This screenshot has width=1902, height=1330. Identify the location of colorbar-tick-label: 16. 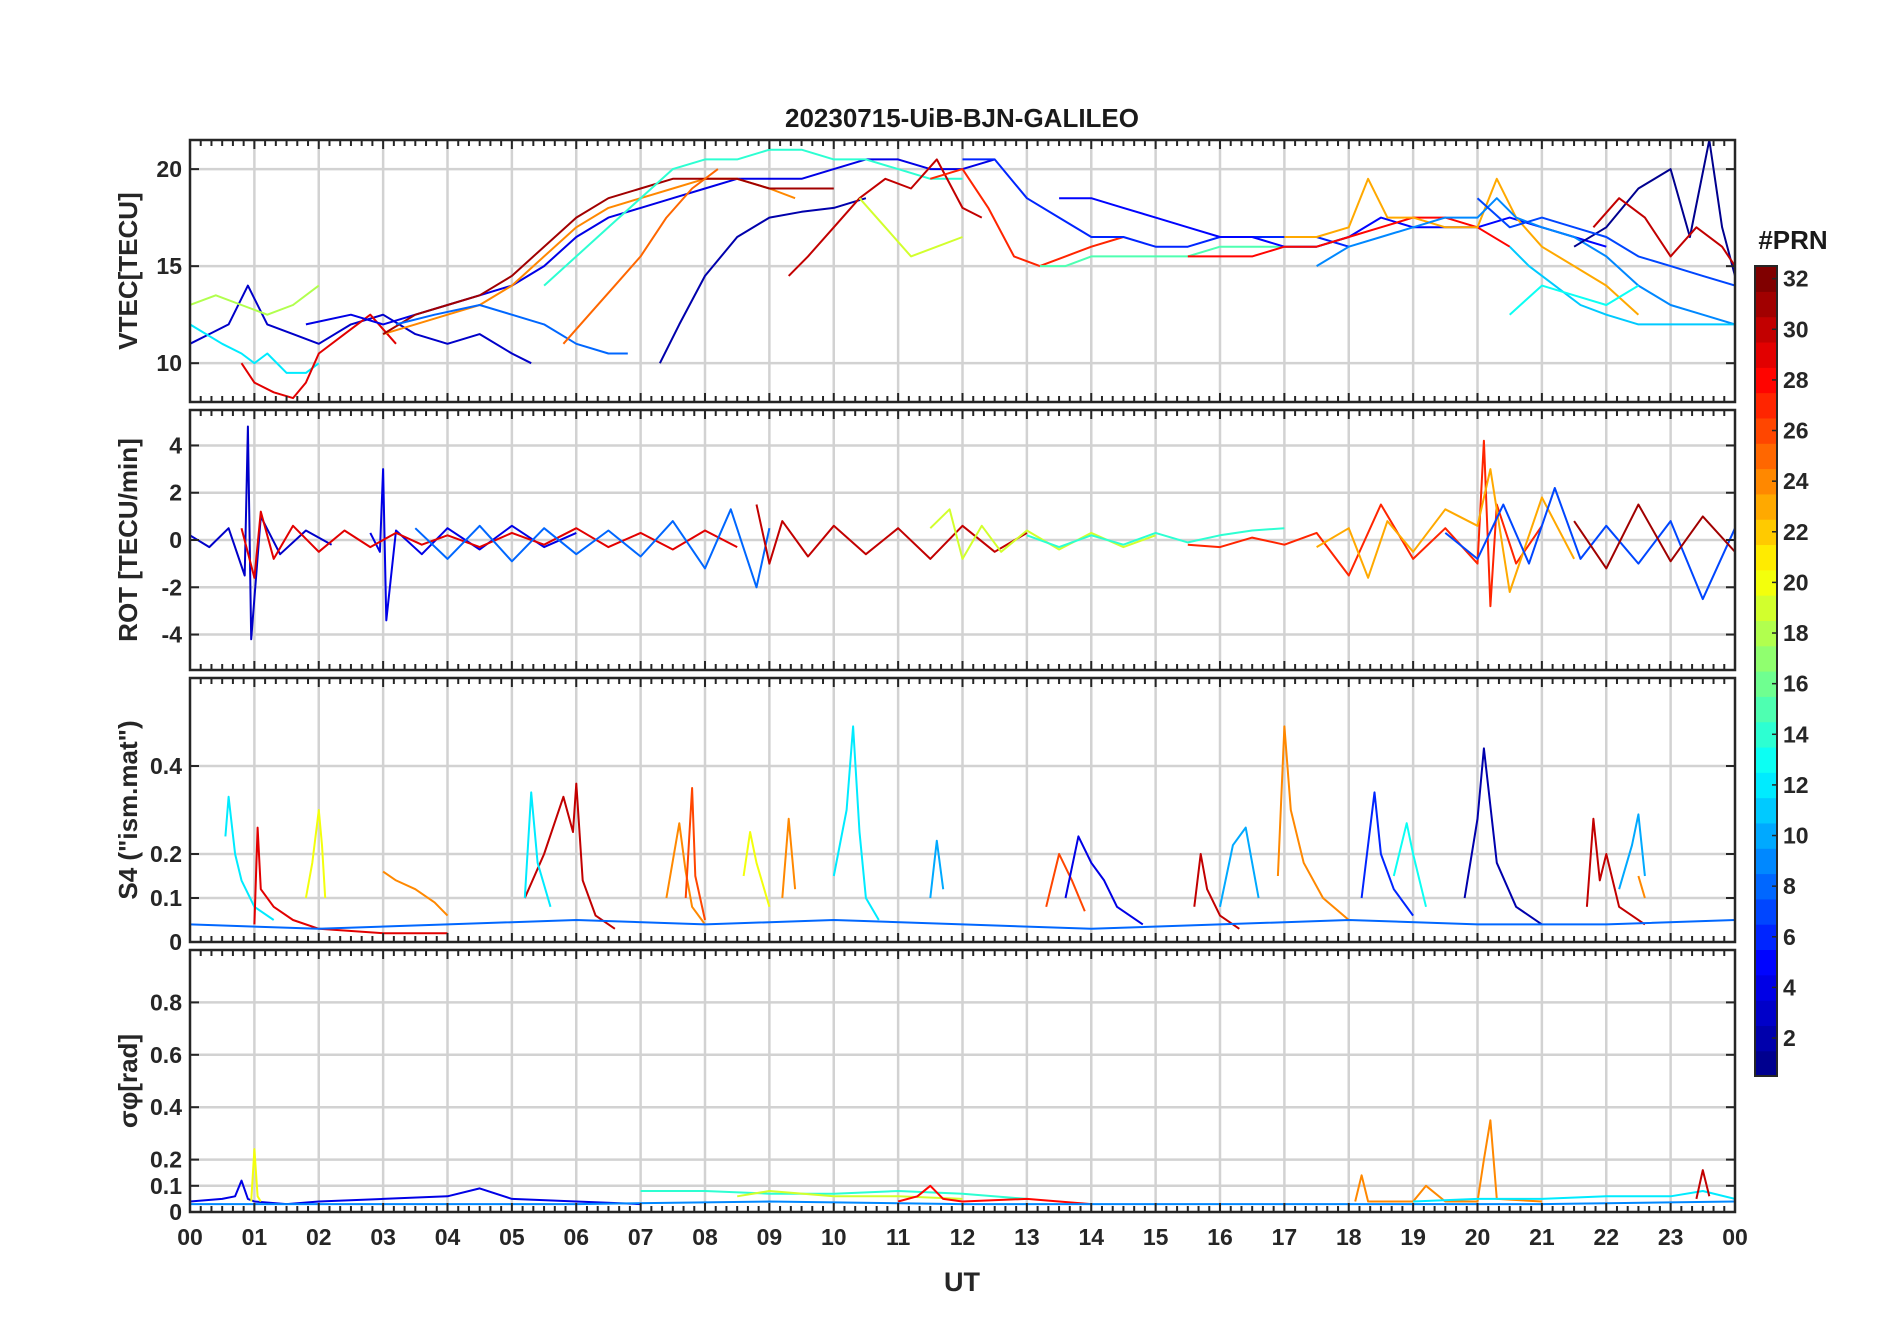
(1796, 684).